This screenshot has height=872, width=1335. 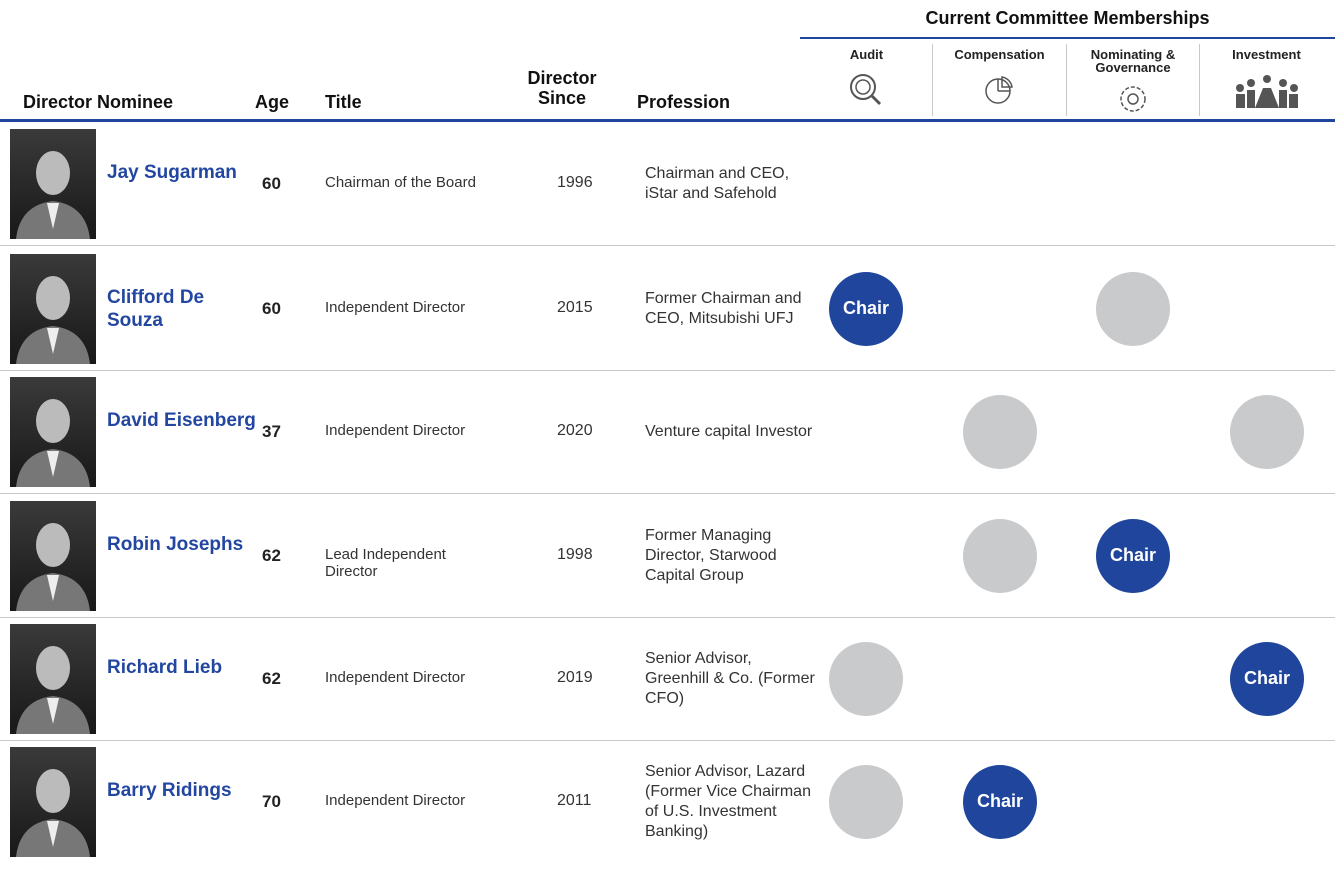 I want to click on profession: Chairman and CEO, iStar and Safehold, so click(x=717, y=183).